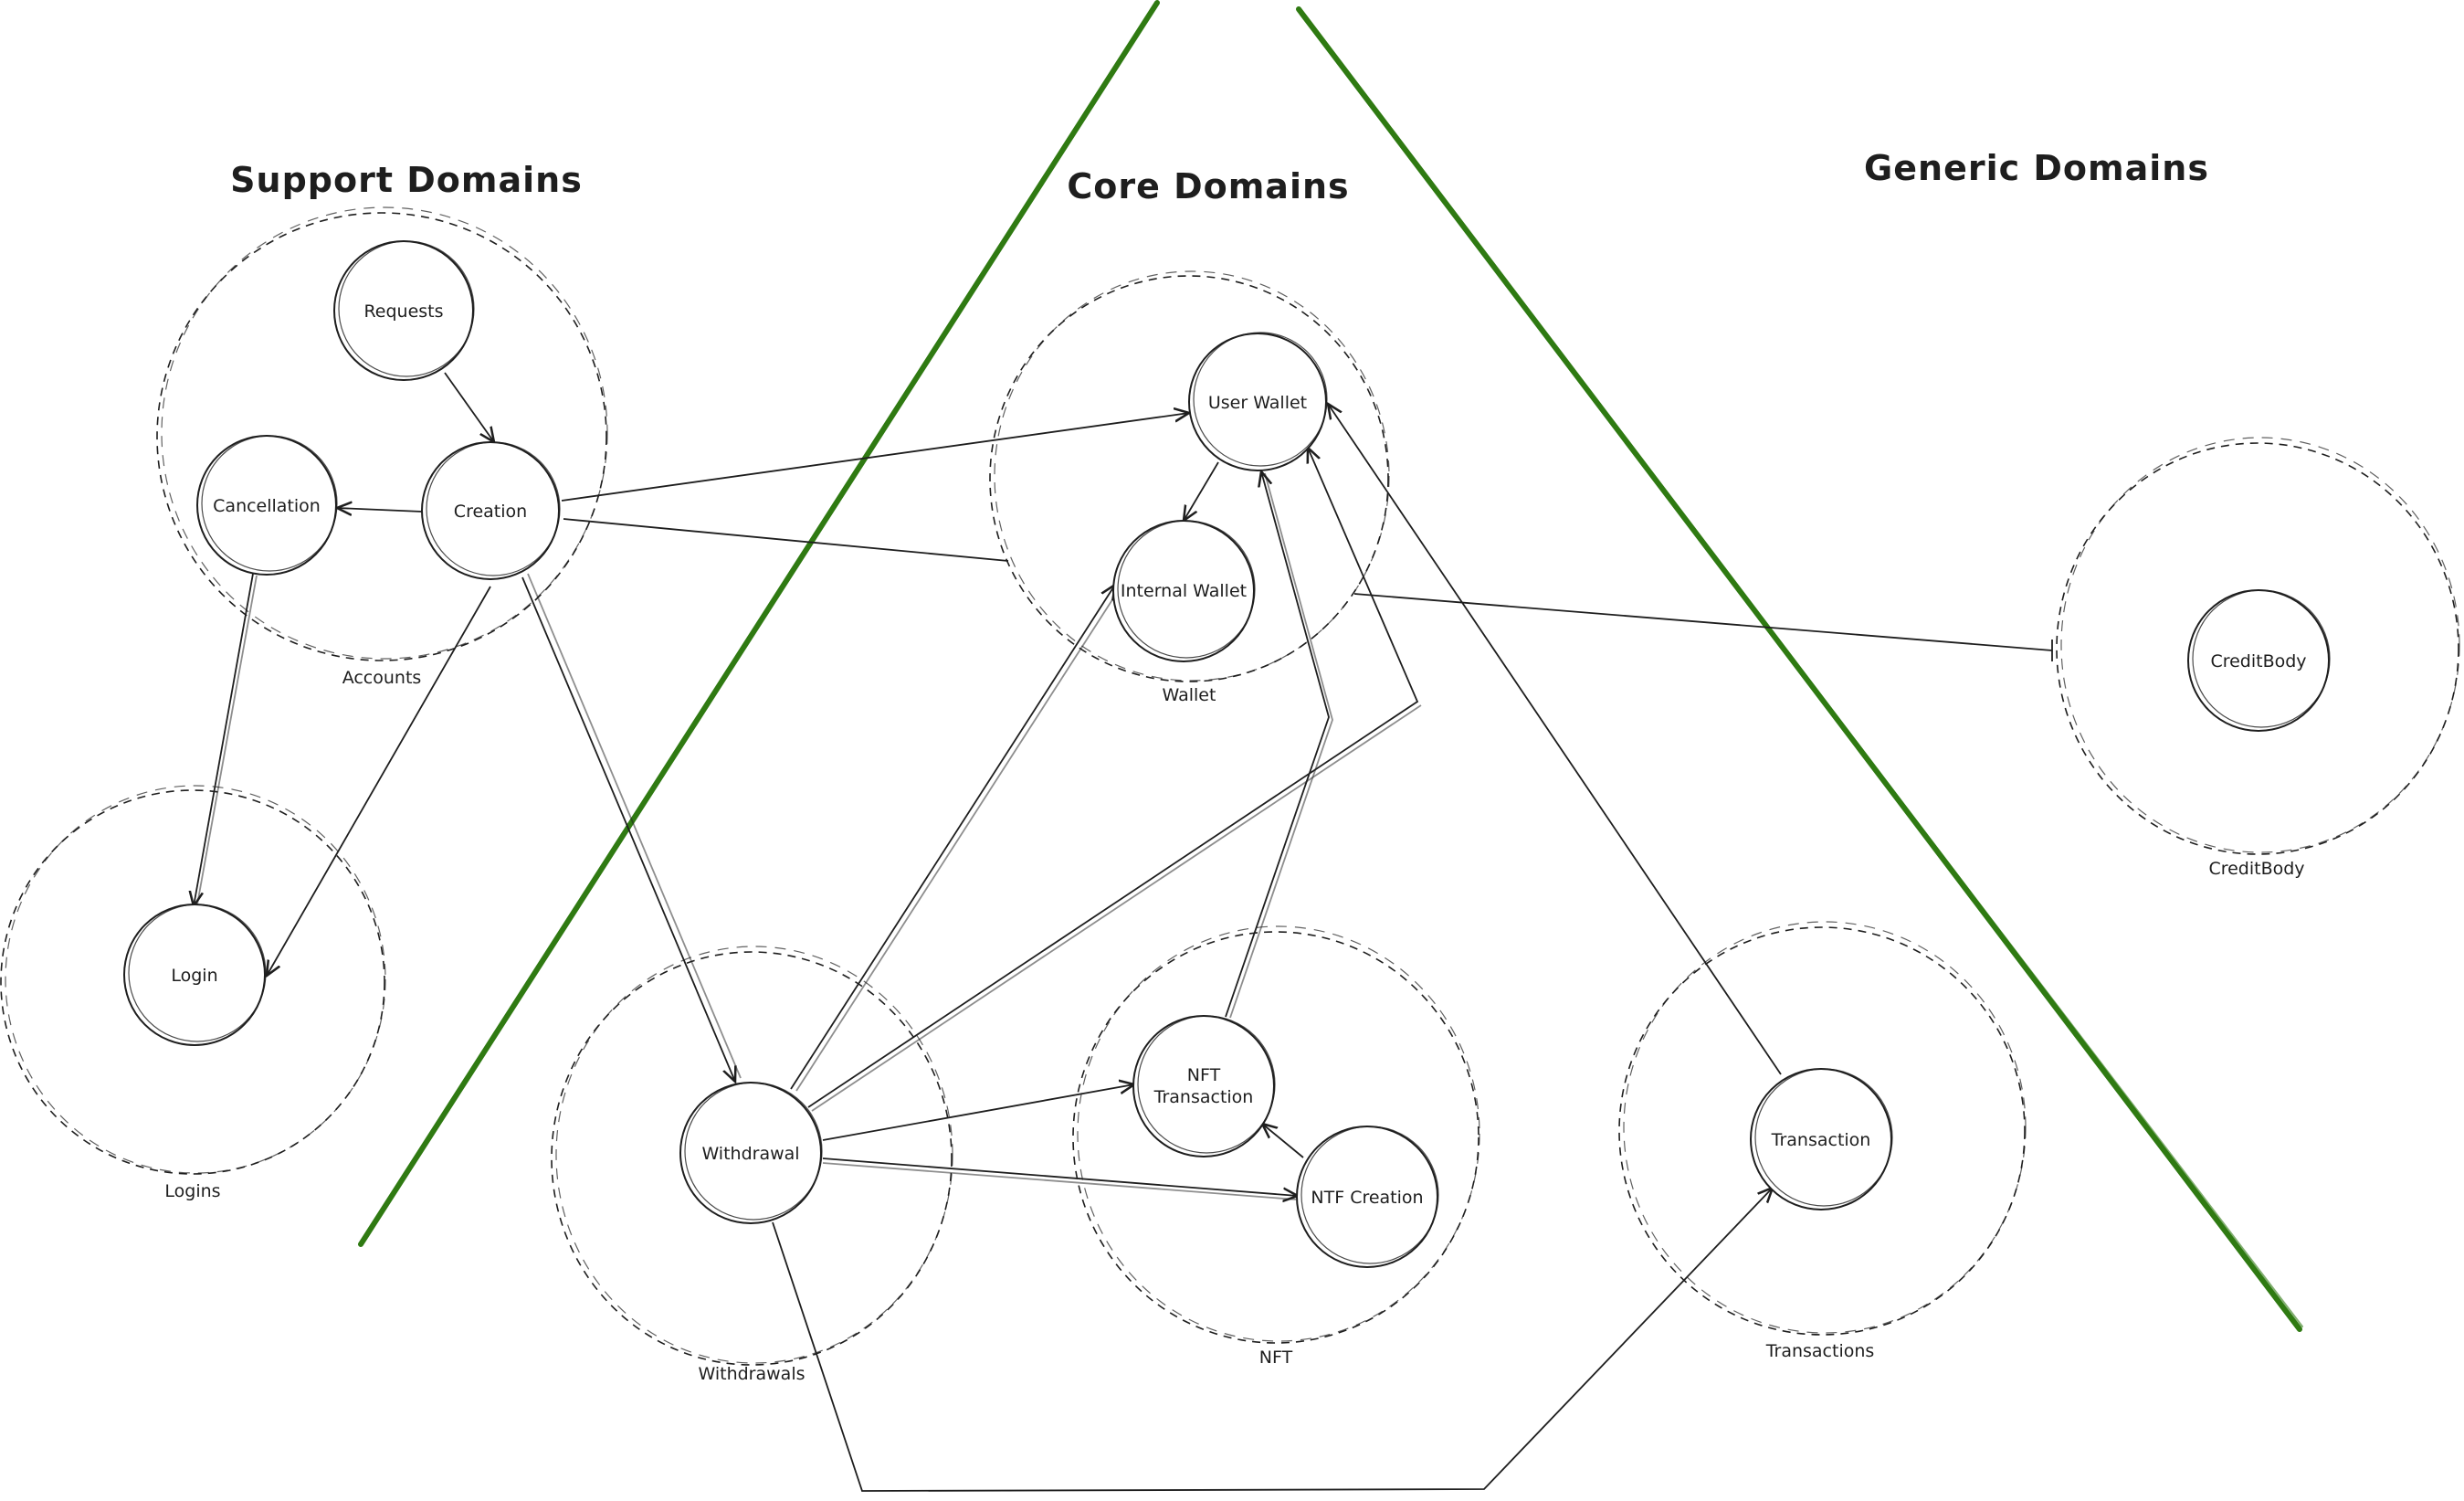  What do you see at coordinates (192, 1191) in the screenshot?
I see `domain-label-logins: Logins` at bounding box center [192, 1191].